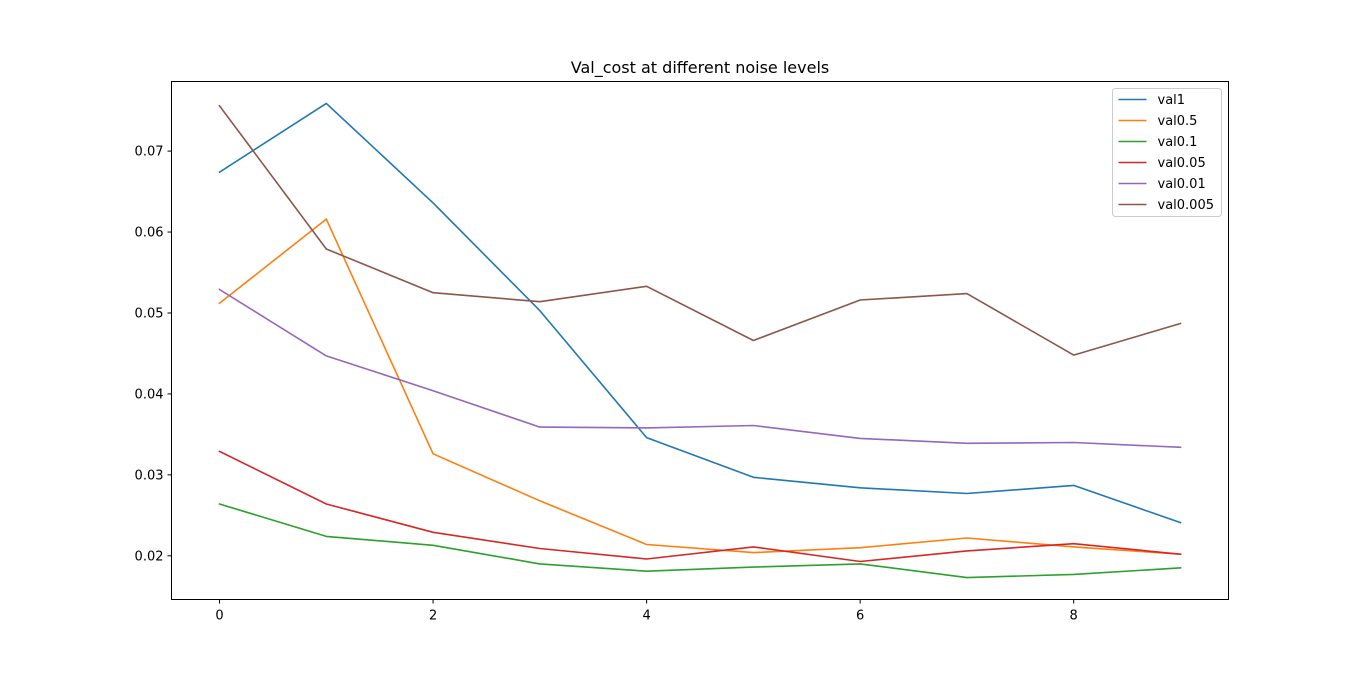 The width and height of the screenshot is (1366, 674). I want to click on chart-title: Val_cost at different noise levels, so click(700, 68).